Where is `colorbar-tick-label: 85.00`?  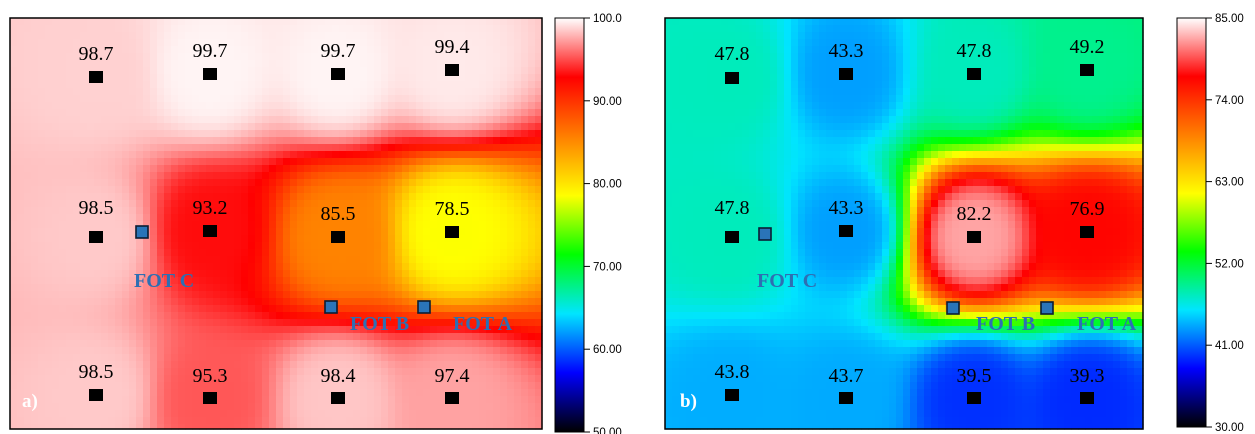 colorbar-tick-label: 85.00 is located at coordinates (1229, 19).